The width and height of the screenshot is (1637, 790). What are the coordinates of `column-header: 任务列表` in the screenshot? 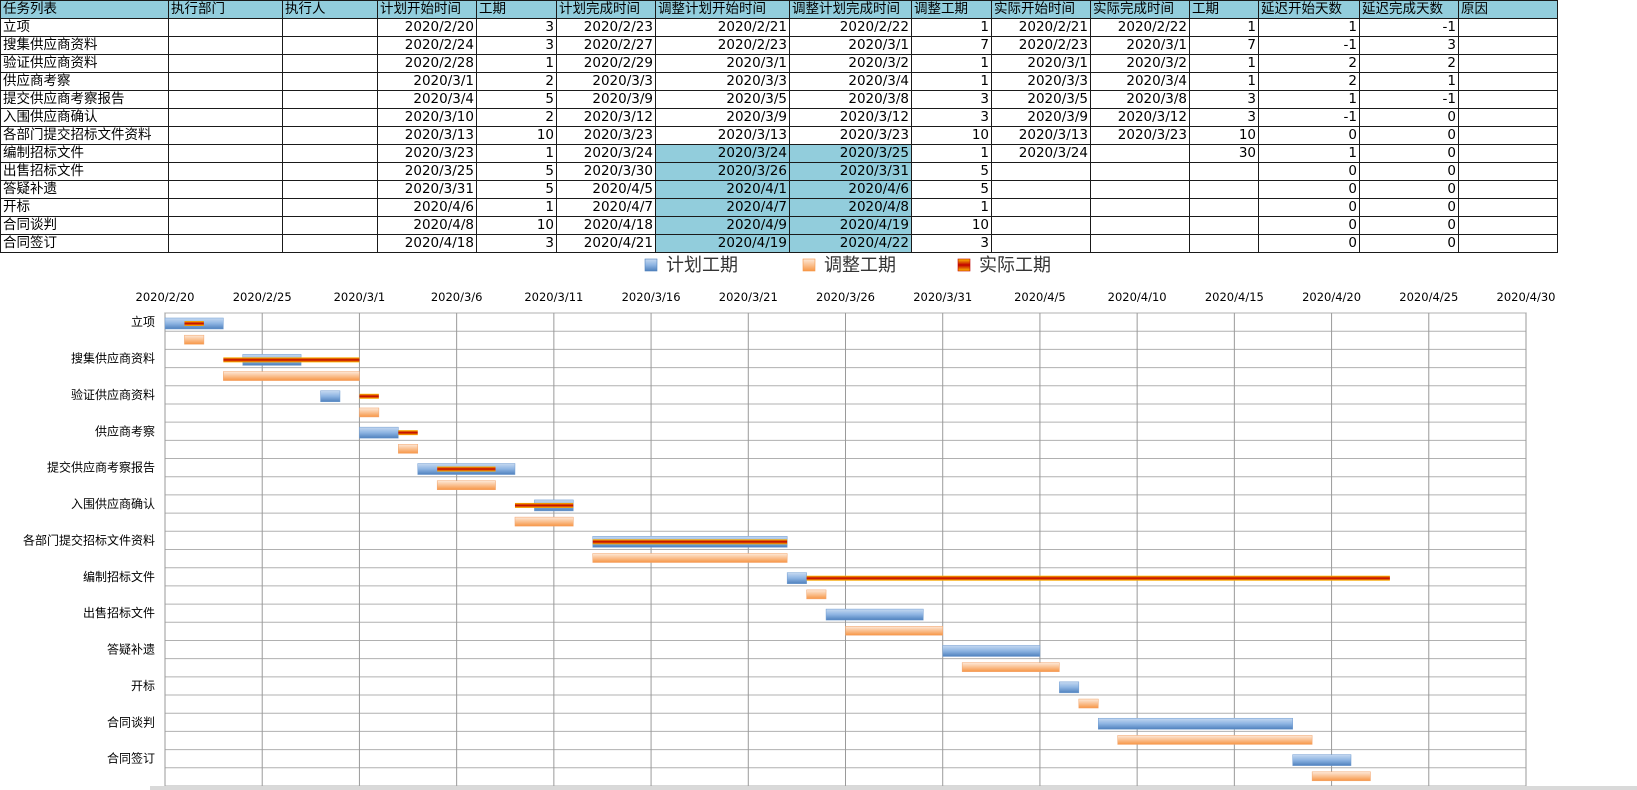 It's located at (84, 9).